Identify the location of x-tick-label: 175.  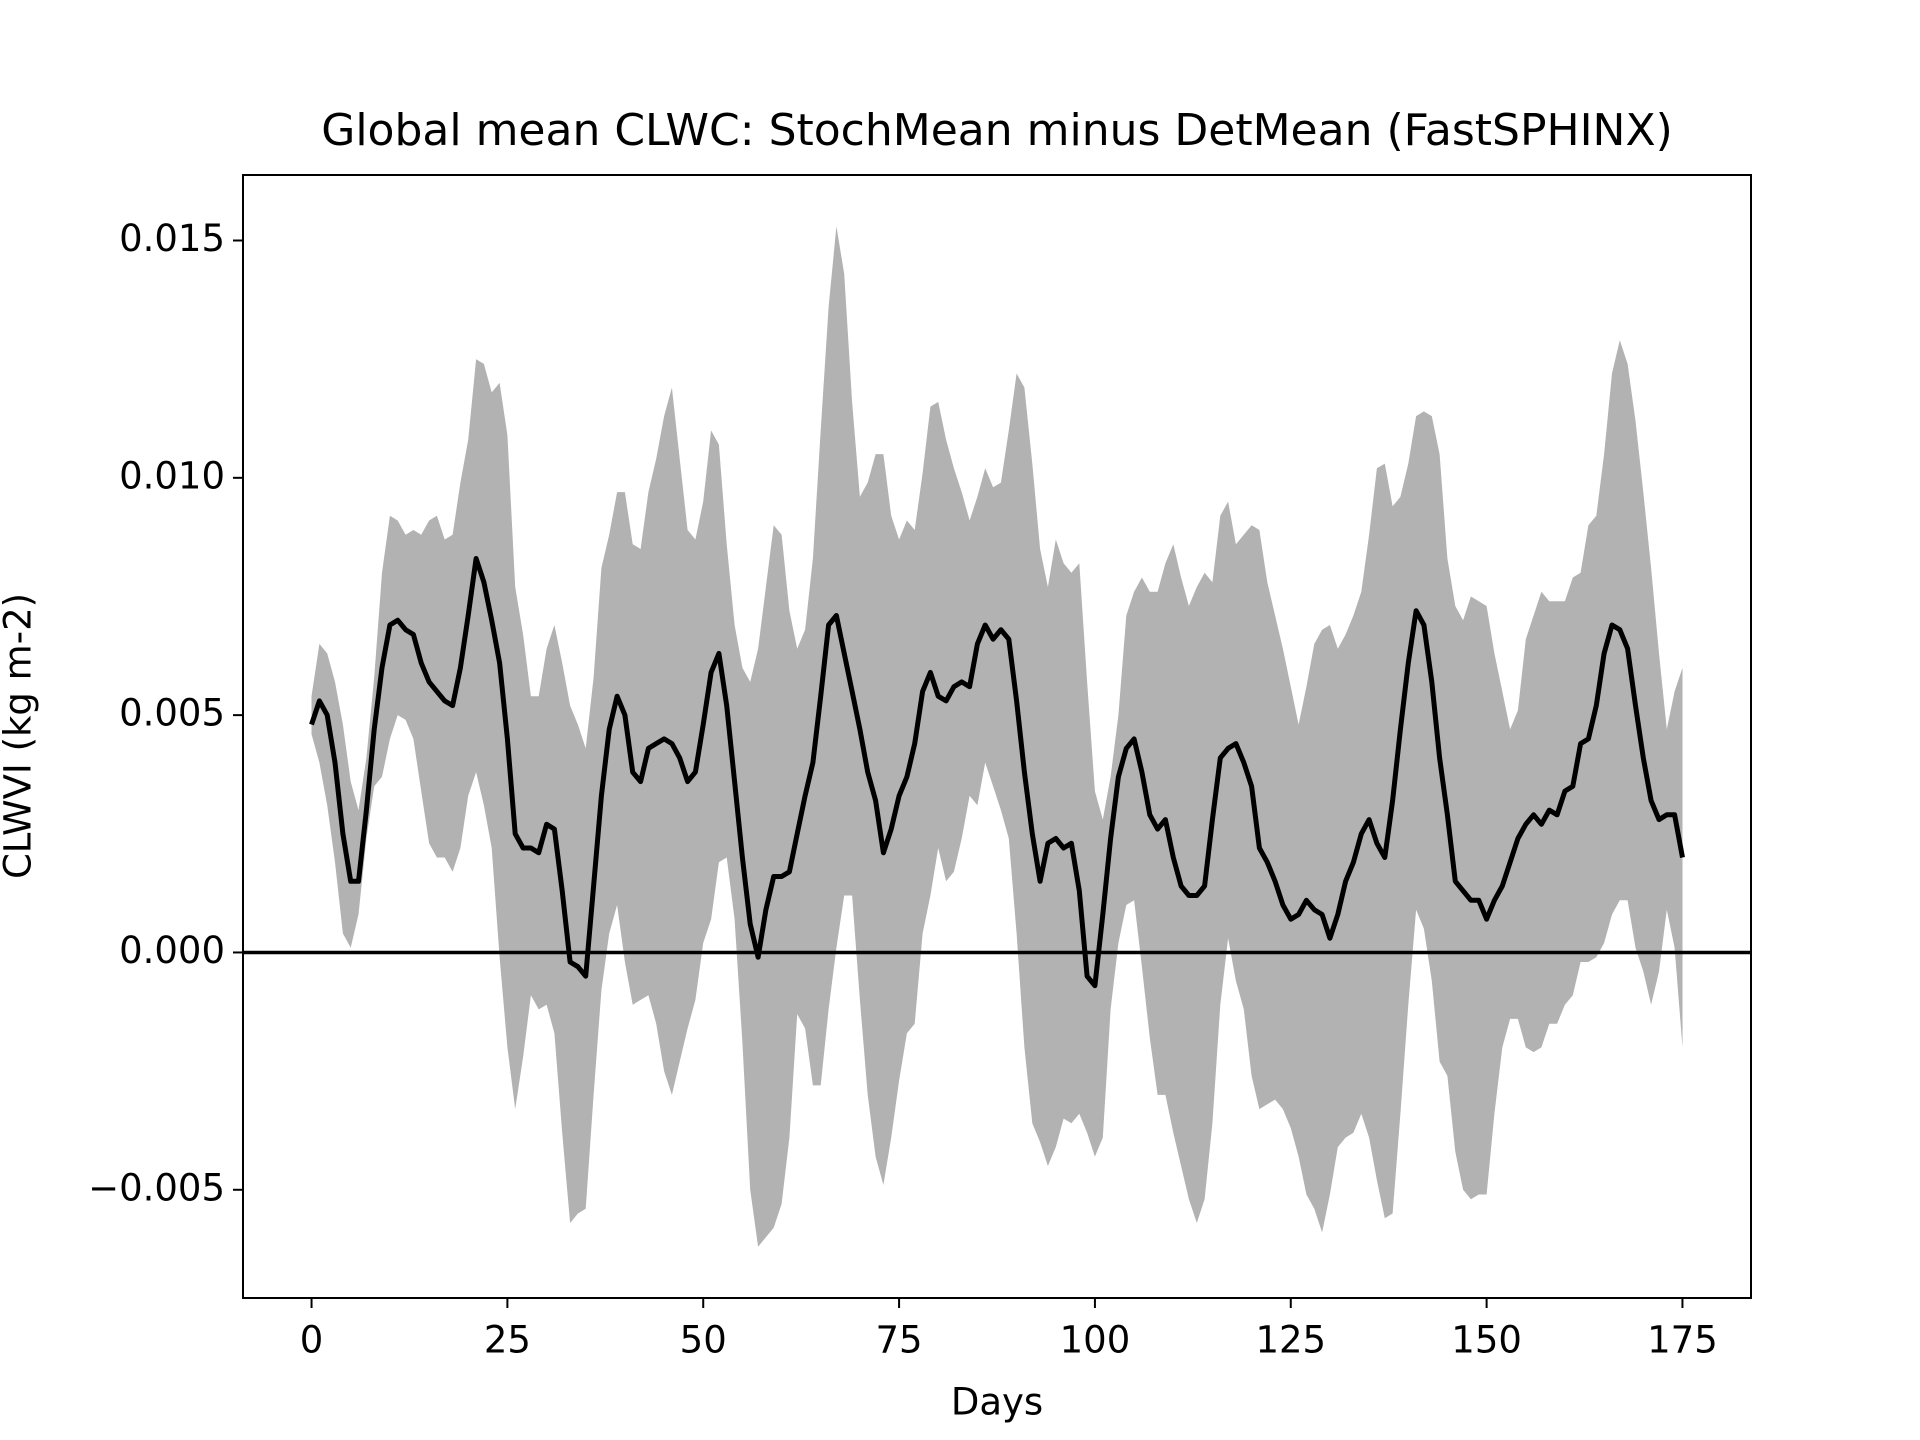
(1682, 1340).